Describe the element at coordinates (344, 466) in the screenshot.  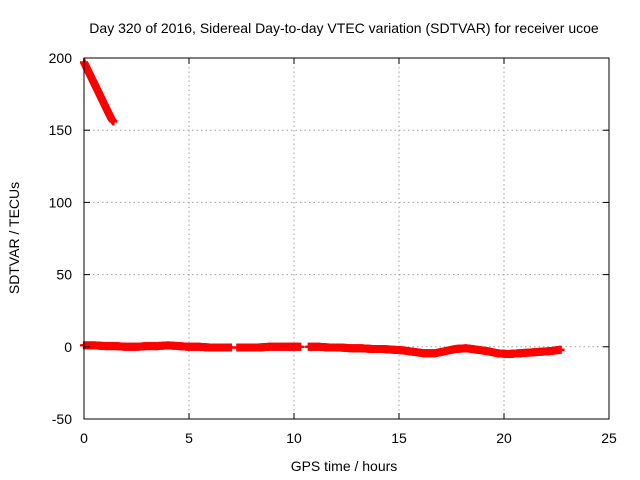
I see `x-axis-label: GPS time / hours` at that location.